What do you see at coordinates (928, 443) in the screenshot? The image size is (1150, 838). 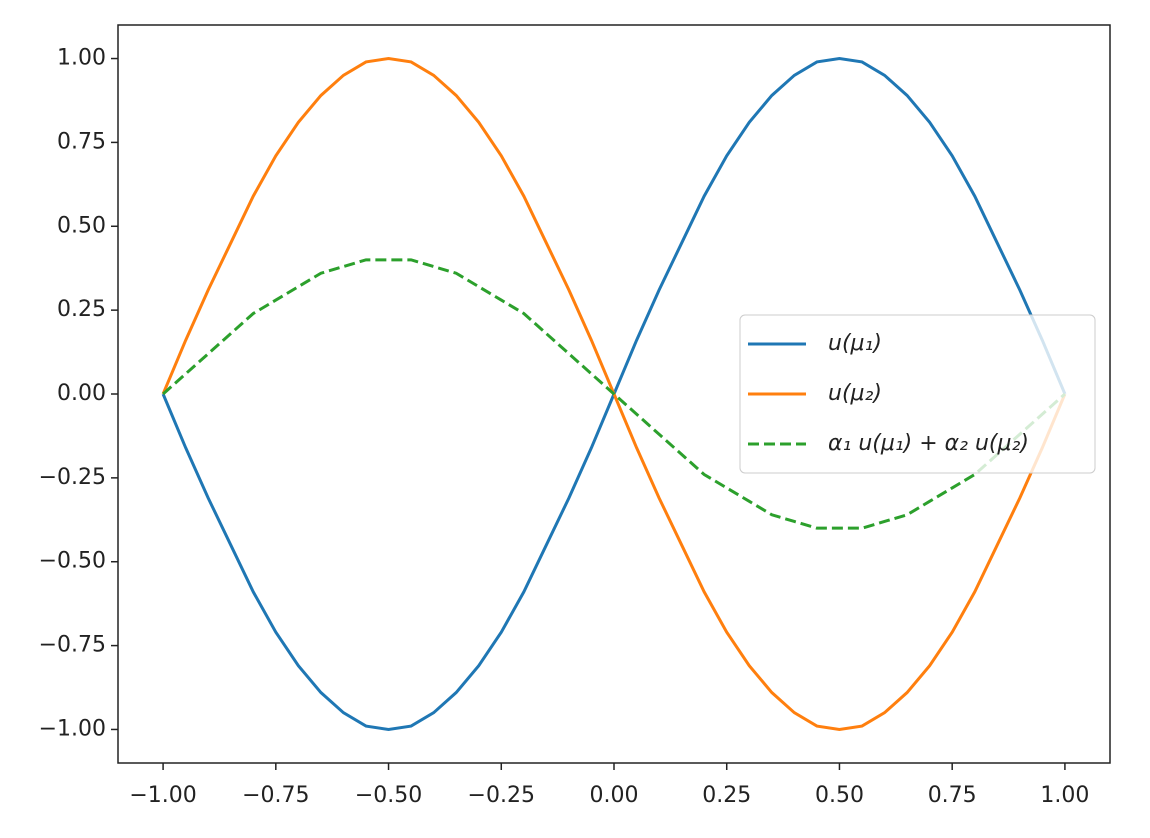 I see `legend-label: α₁ u(μ₁) + α₂ u(μ₂)` at bounding box center [928, 443].